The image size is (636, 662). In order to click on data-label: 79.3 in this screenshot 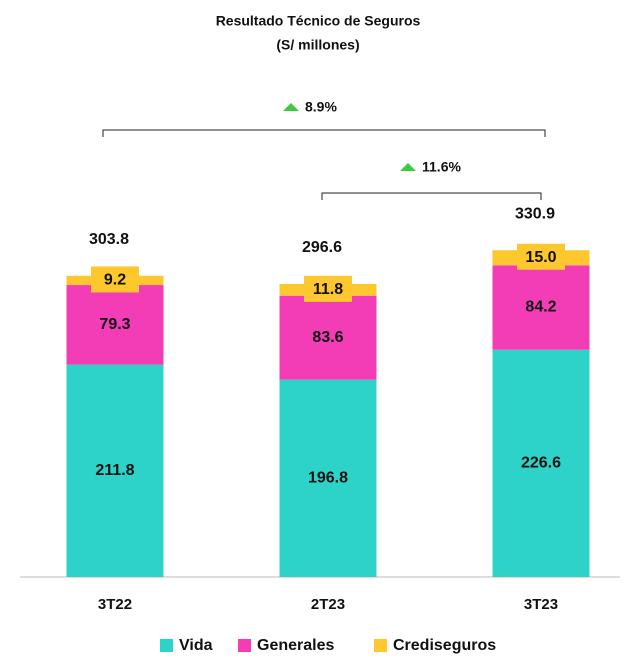, I will do `click(114, 324)`.